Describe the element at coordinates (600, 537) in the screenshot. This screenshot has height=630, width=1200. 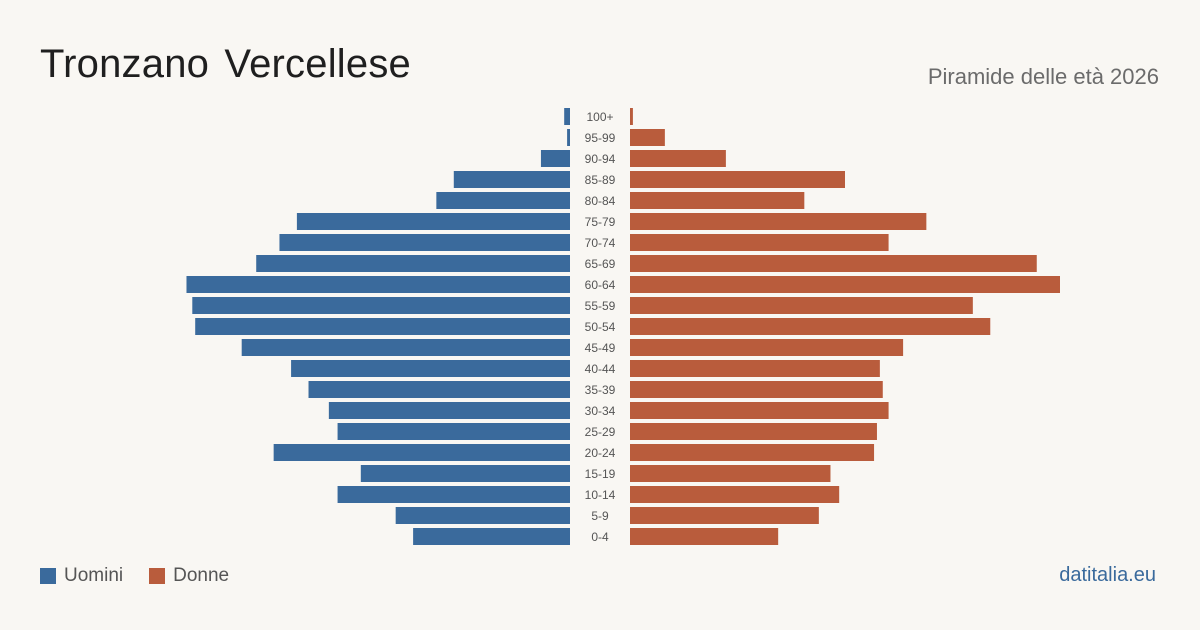
I see `age-label-0-4: 0-4` at that location.